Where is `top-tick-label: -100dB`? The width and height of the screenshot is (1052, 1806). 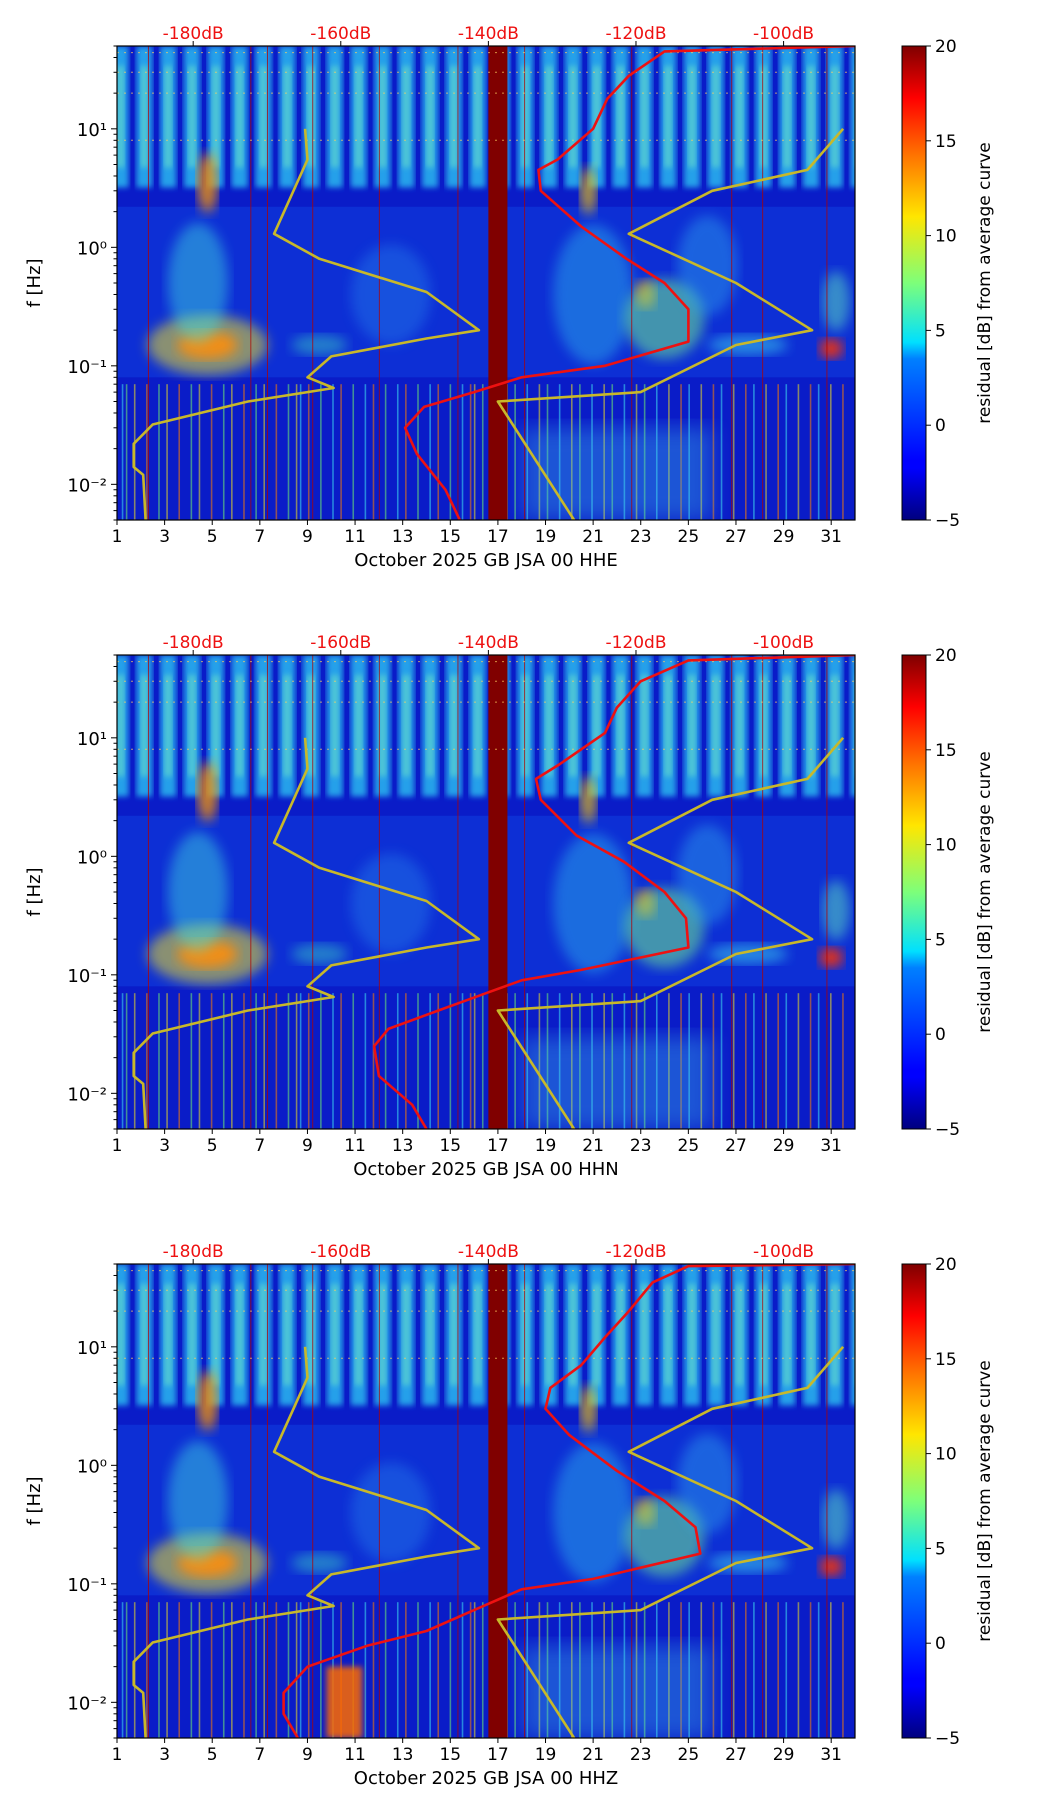
top-tick-label: -100dB is located at coordinates (783, 1252).